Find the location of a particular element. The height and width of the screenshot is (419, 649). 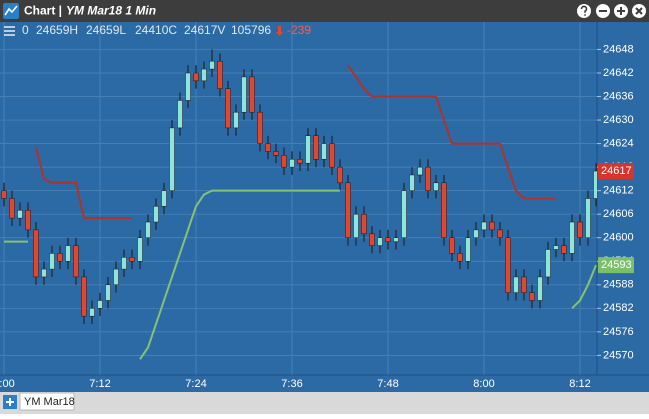

tab is located at coordinates (47, 401).